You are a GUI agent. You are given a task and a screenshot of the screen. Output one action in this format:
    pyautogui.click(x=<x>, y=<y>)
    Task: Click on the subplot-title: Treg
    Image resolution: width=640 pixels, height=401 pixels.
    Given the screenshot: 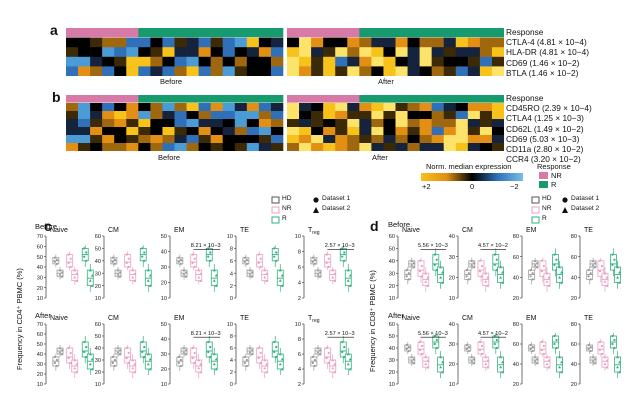 What is the action you would take?
    pyautogui.click(x=314, y=319)
    